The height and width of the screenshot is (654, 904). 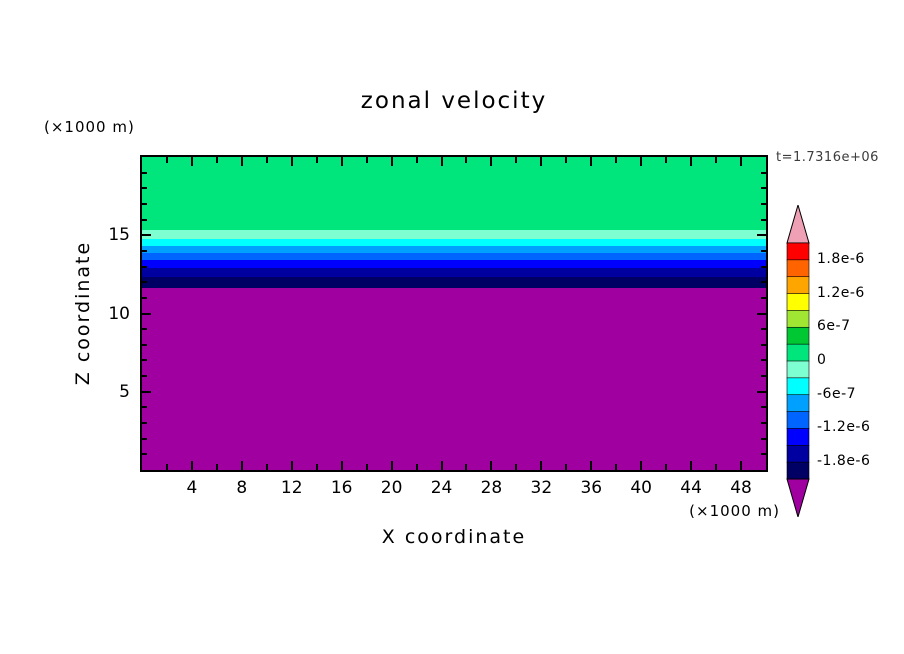 What do you see at coordinates (454, 101) in the screenshot?
I see `chart-title: zonal velocity` at bounding box center [454, 101].